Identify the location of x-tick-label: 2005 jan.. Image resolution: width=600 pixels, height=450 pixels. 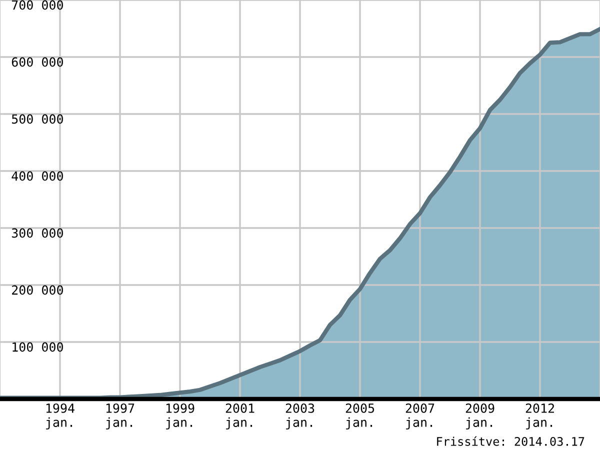
(360, 416).